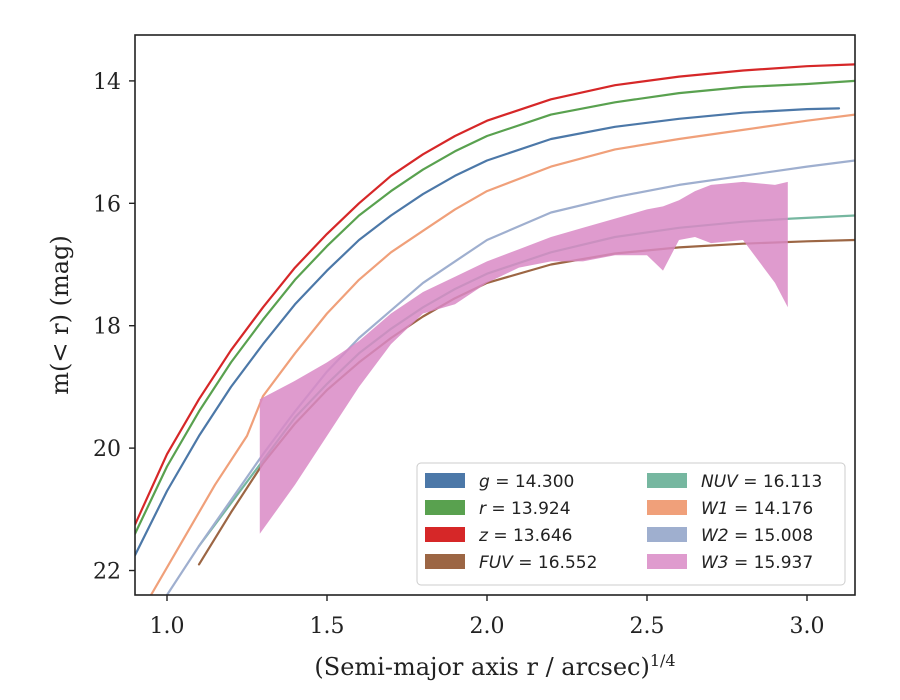 The height and width of the screenshot is (700, 900). I want to click on x-tick-label: 1.5, so click(327, 626).